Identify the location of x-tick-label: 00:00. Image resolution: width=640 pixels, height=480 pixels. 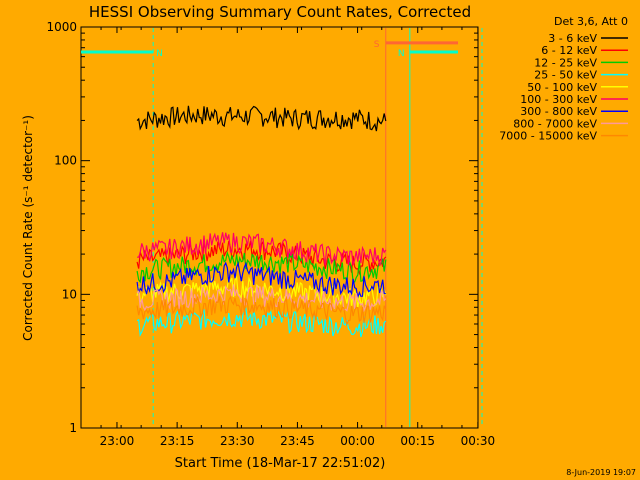
(357, 441).